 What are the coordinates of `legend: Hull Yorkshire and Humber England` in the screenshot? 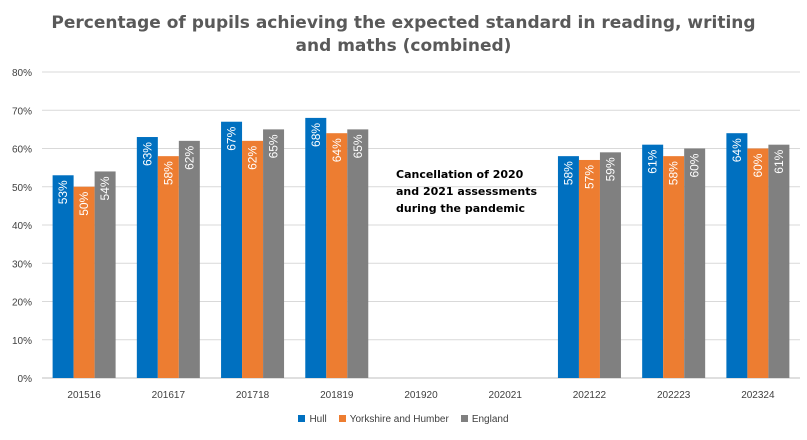 It's located at (403, 419).